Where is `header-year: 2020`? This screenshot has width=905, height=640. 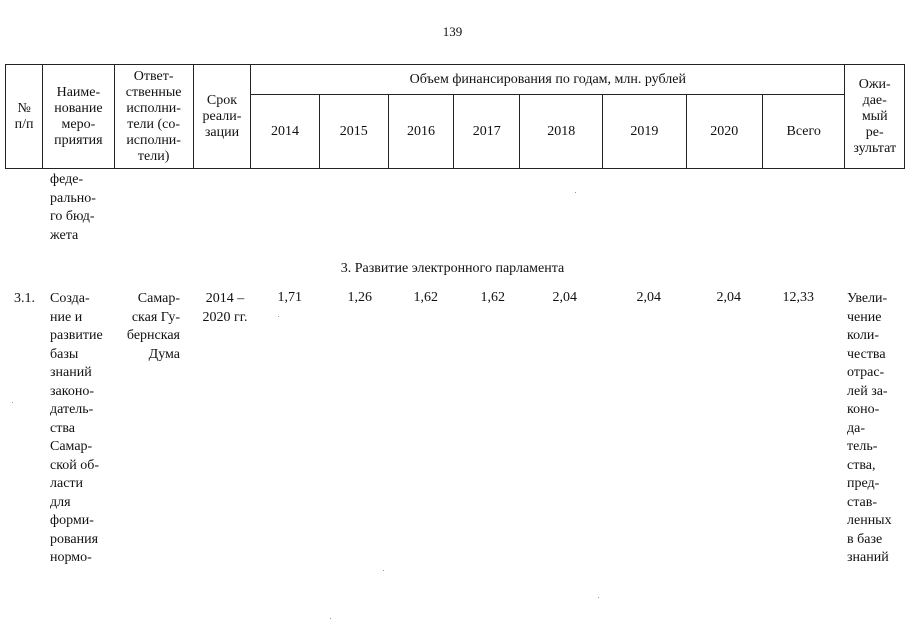 header-year: 2020 is located at coordinates (724, 131).